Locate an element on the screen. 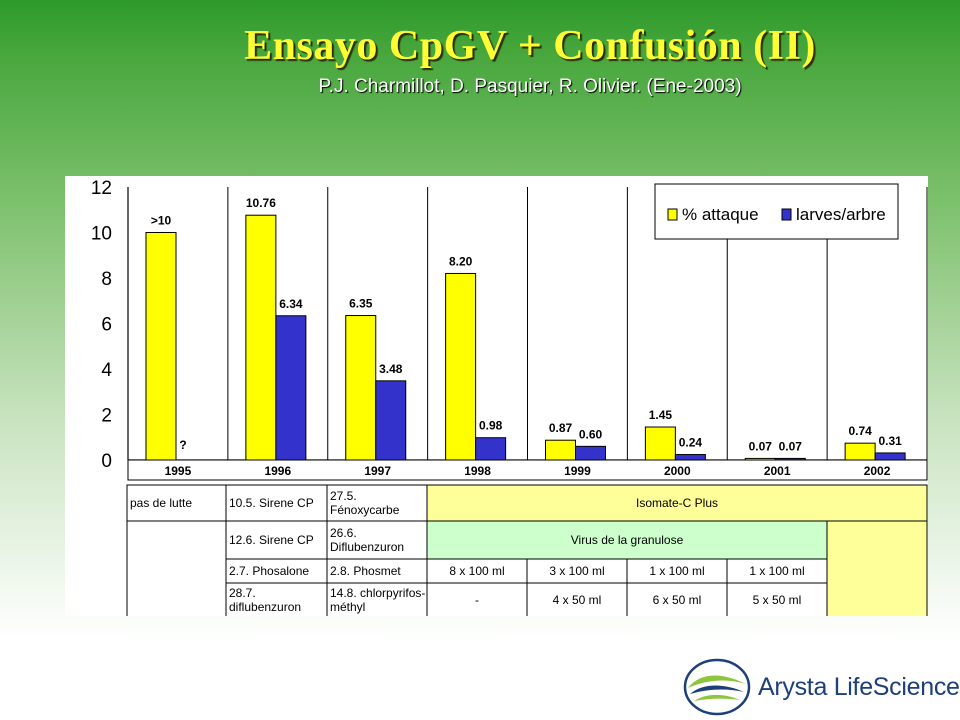  table-cell-text: 26.6. is located at coordinates (343, 533).